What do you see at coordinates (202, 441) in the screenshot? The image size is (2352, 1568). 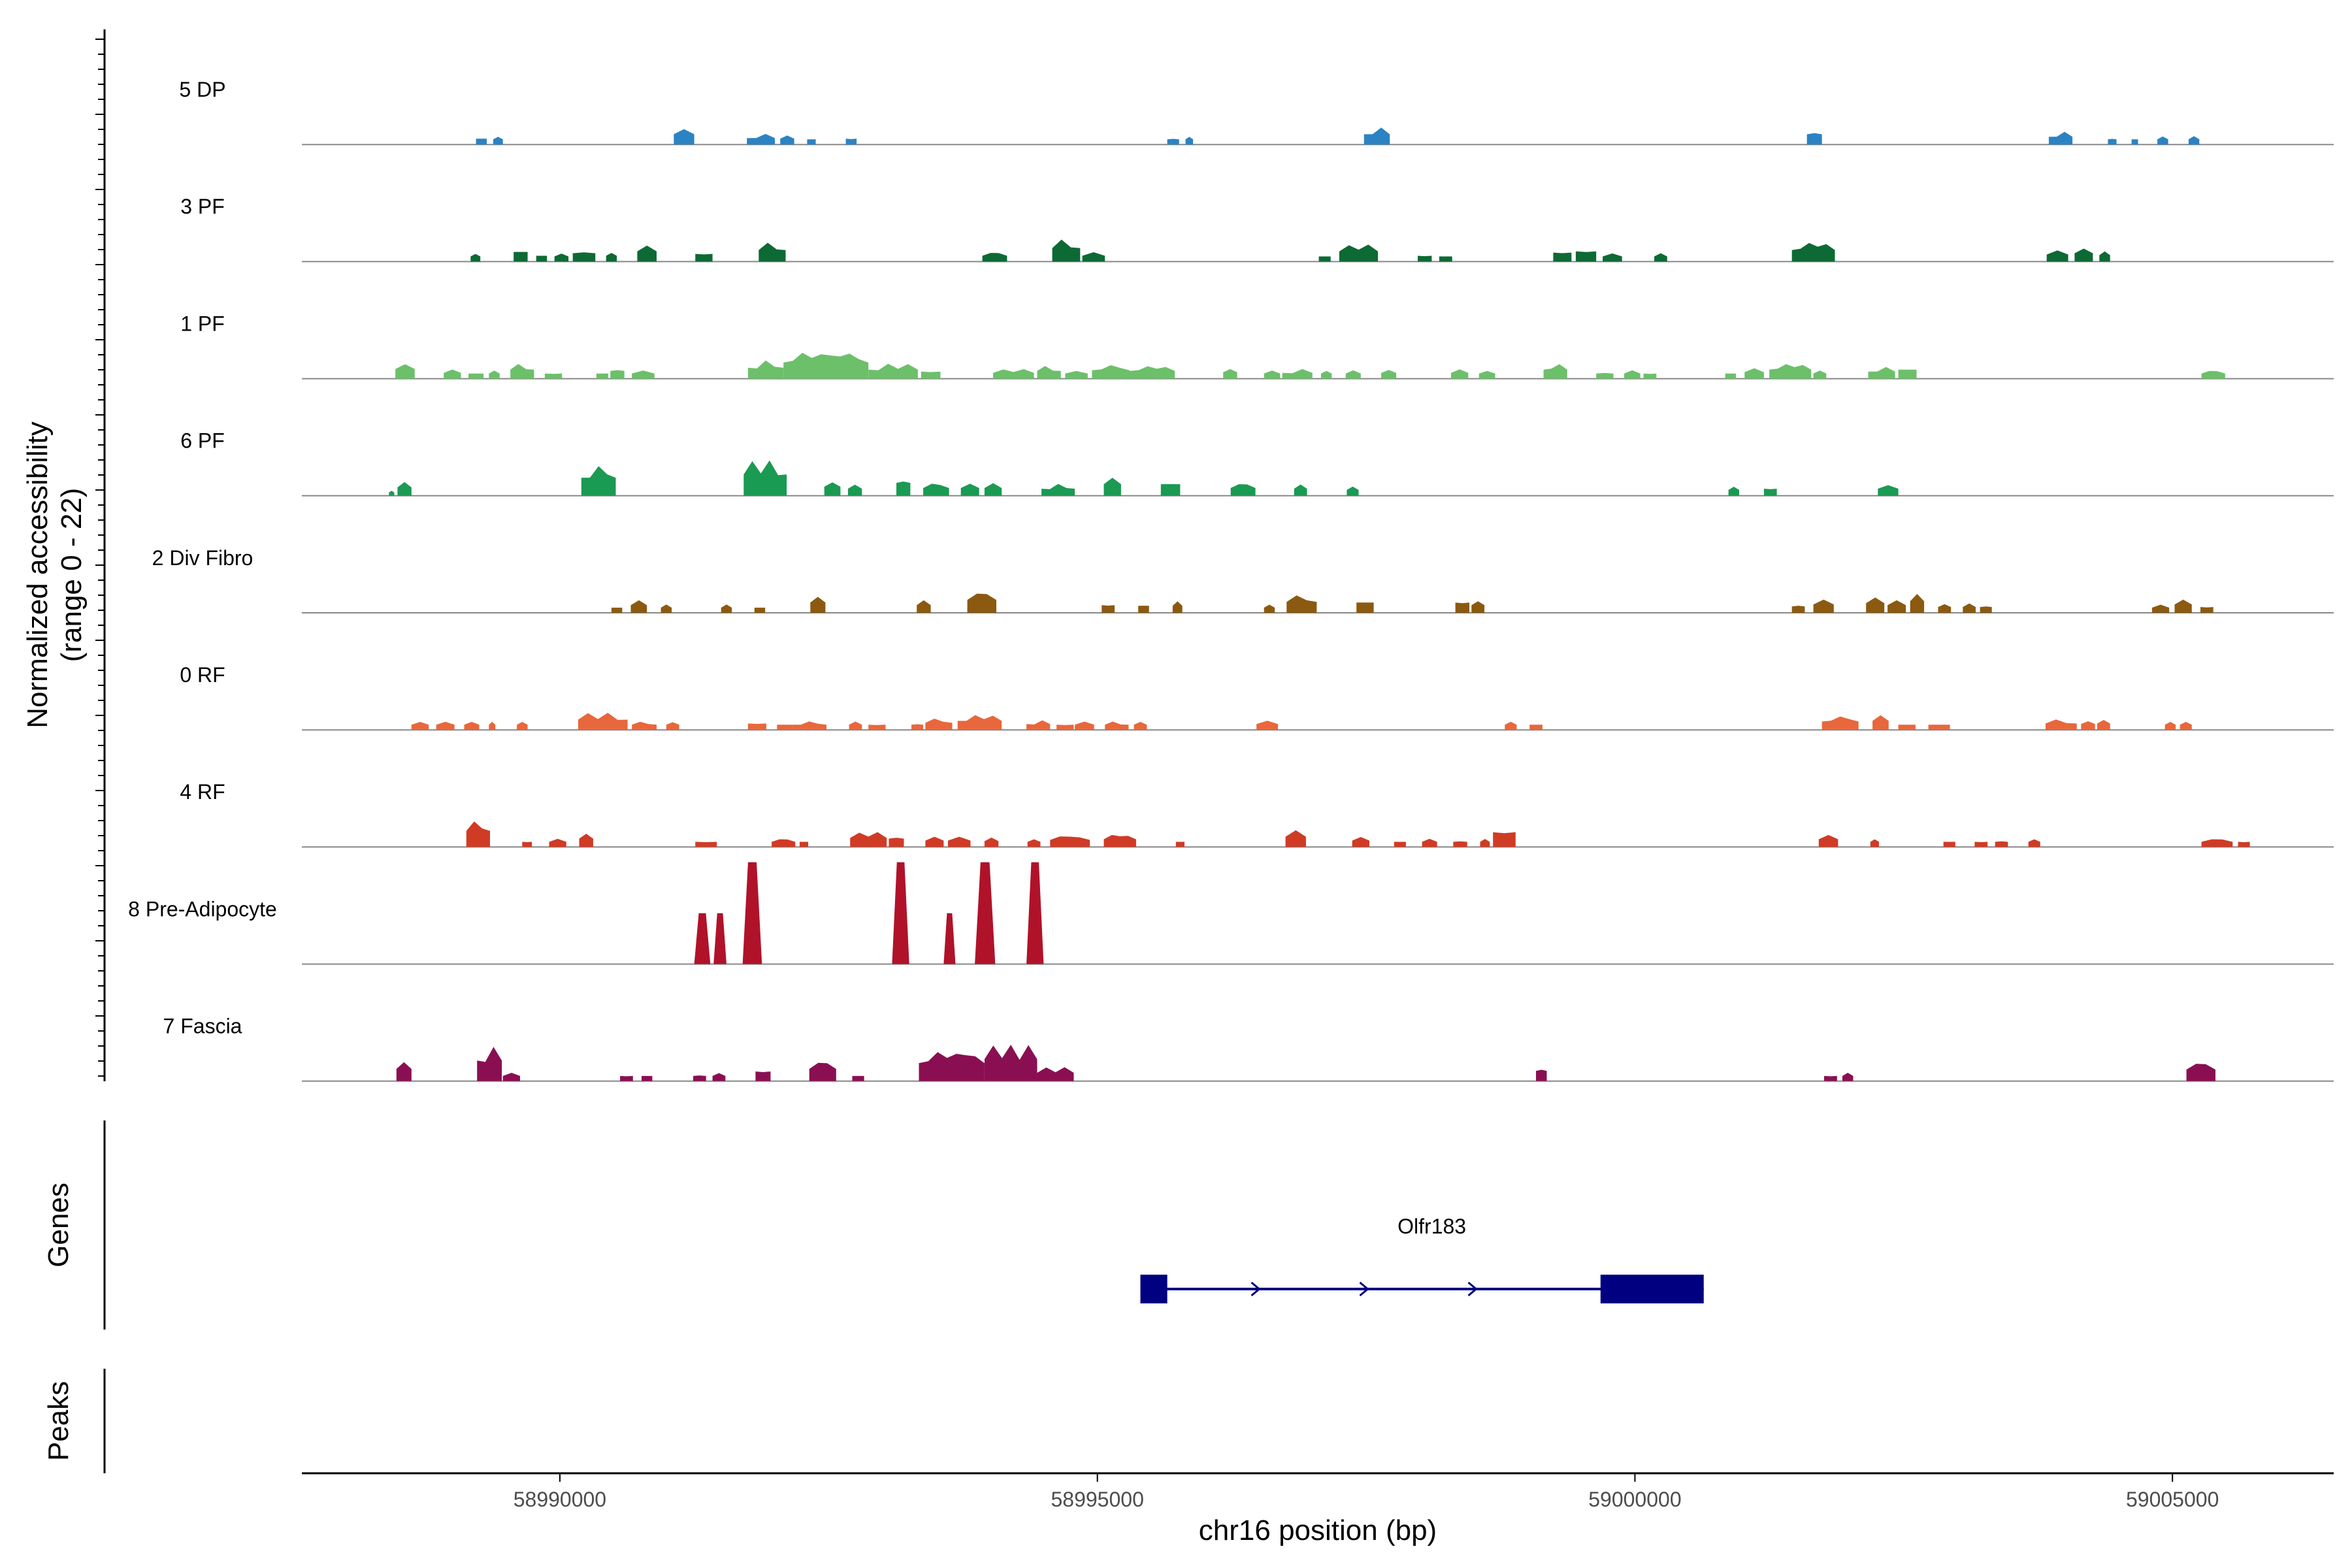 I see `track-label: 6 PF` at bounding box center [202, 441].